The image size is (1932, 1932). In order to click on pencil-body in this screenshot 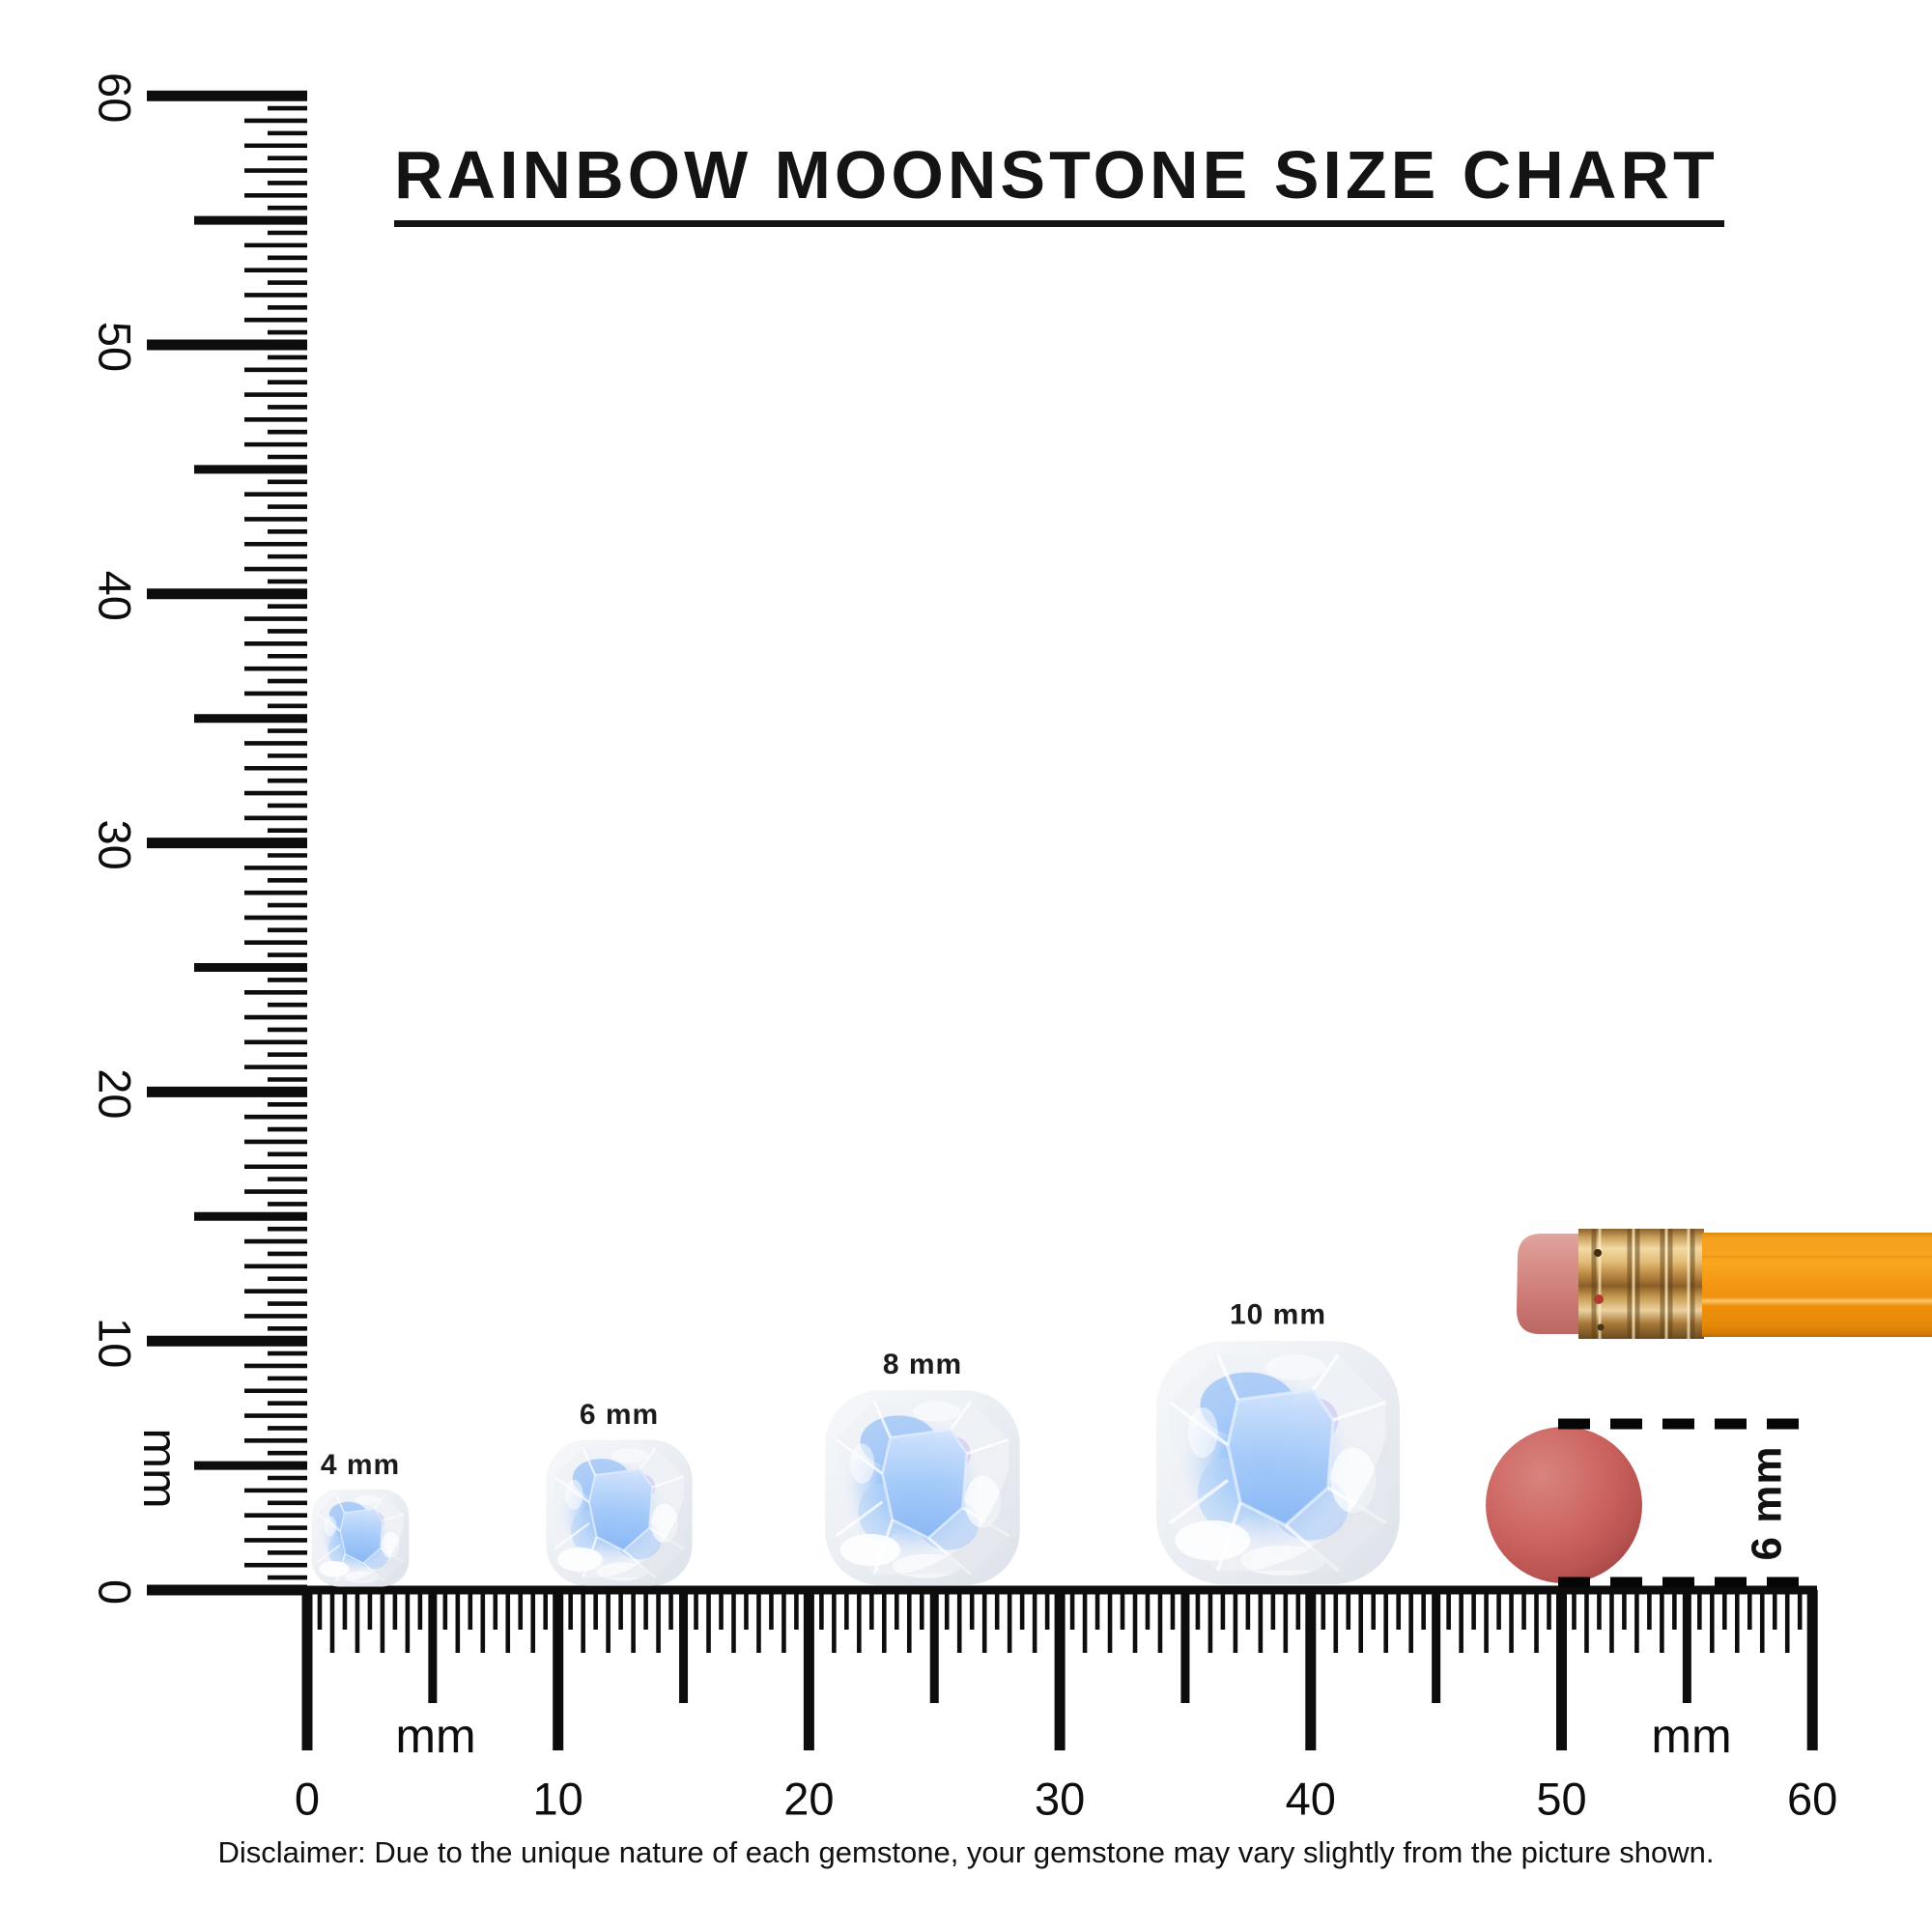, I will do `click(1817, 1285)`.